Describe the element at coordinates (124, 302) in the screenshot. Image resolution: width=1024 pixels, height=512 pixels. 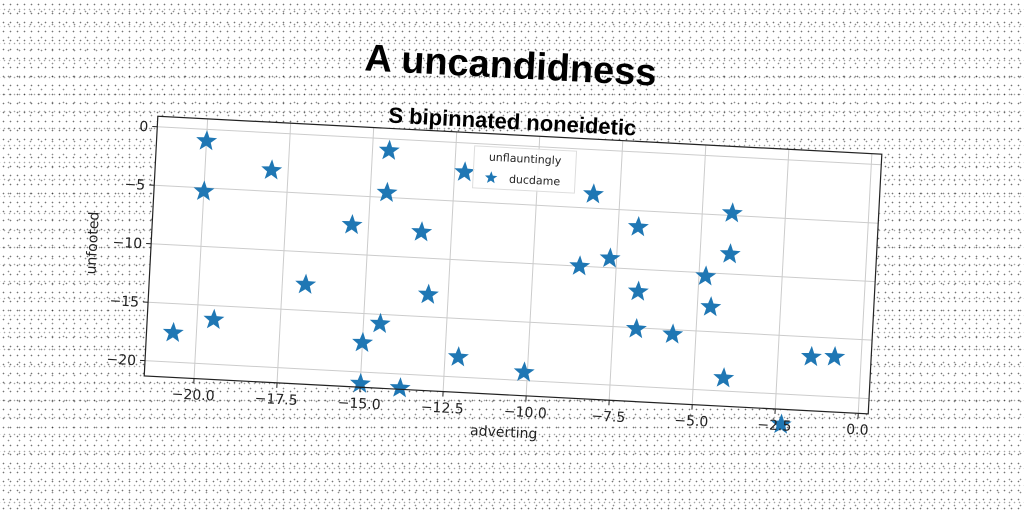
I see `y-tick-label: −15` at that location.